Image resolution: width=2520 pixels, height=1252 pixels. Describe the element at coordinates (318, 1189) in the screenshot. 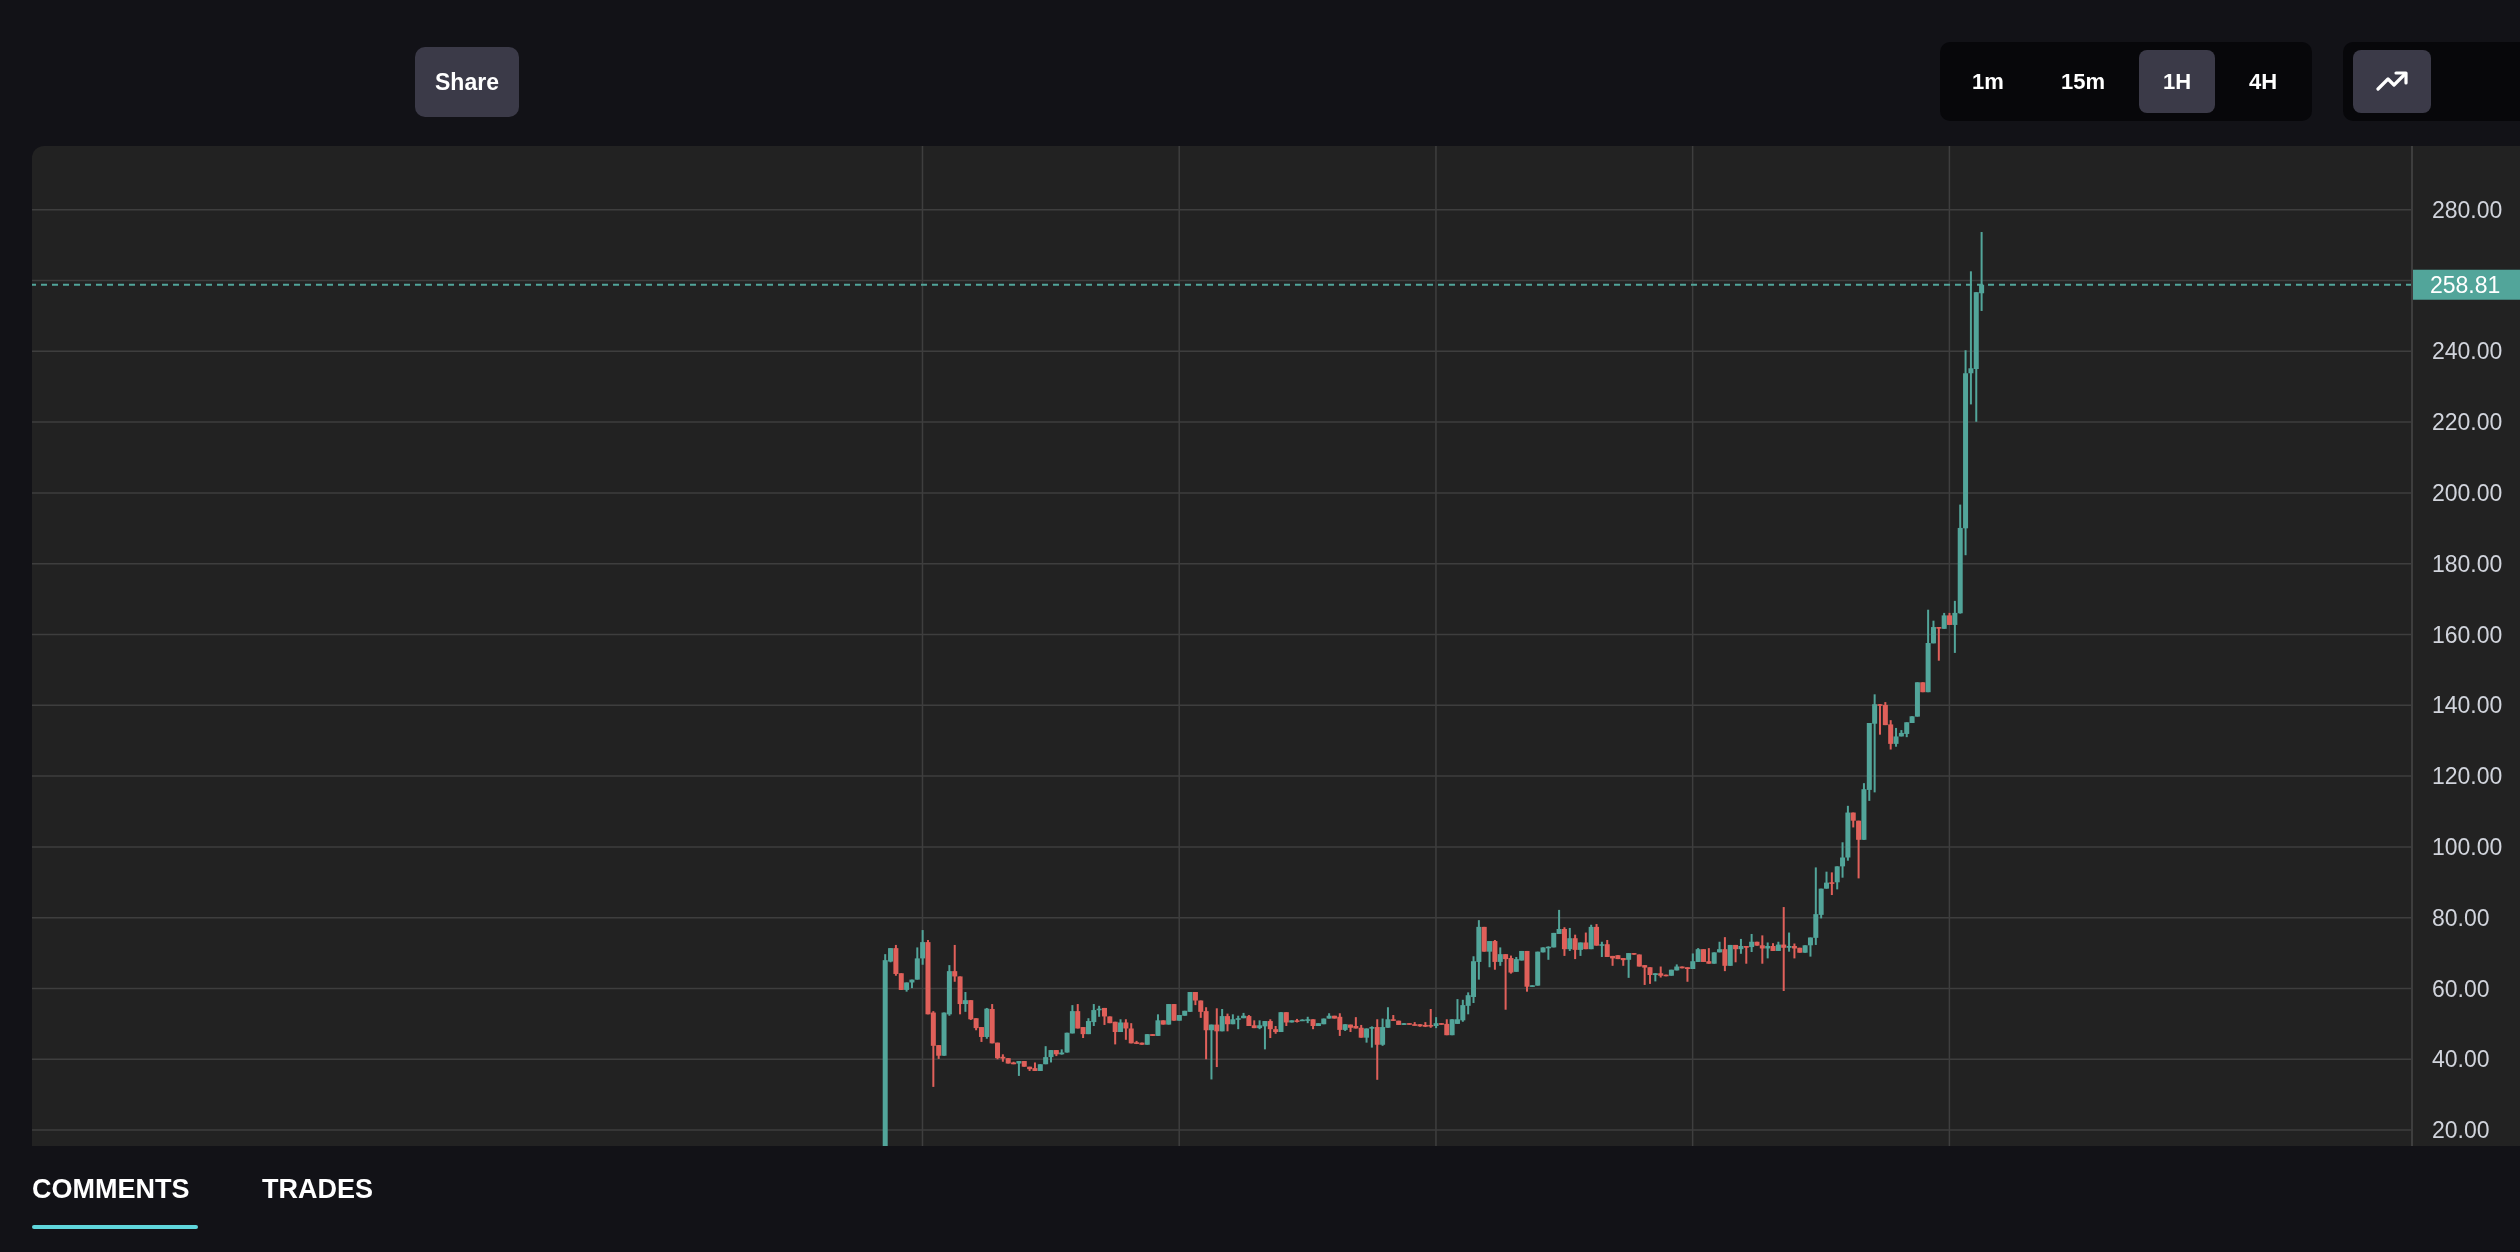

I see `text: TRADES` at that location.